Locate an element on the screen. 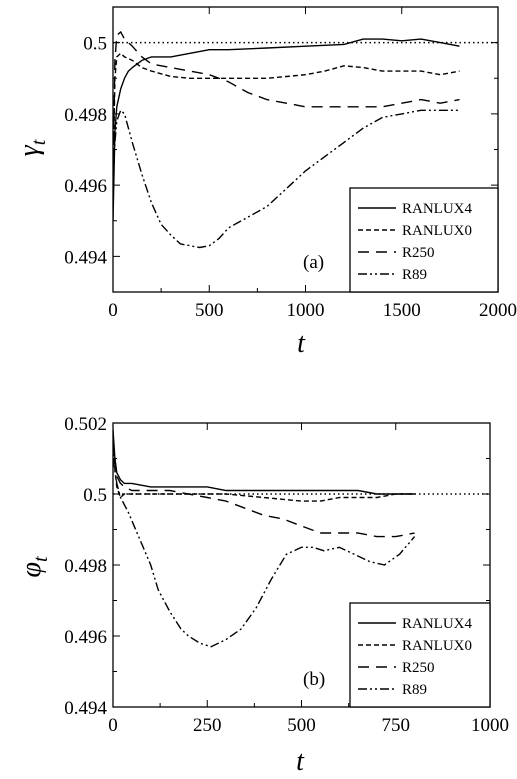 This screenshot has width=517, height=779. panel-label: (a) is located at coordinates (313, 262).